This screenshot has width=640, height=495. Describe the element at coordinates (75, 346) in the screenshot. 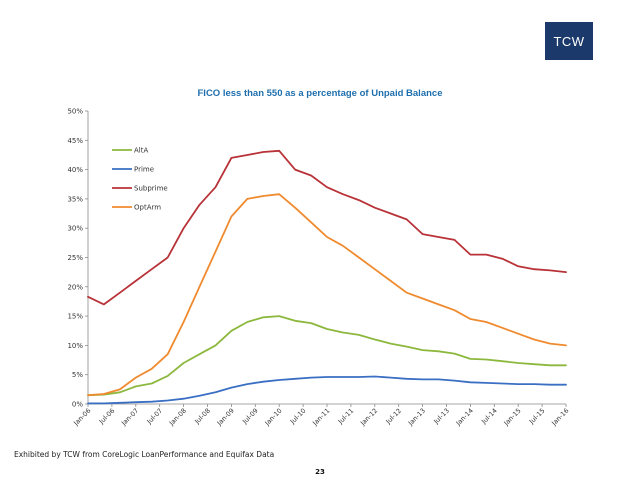

I see `y-tick-label: 10%` at that location.